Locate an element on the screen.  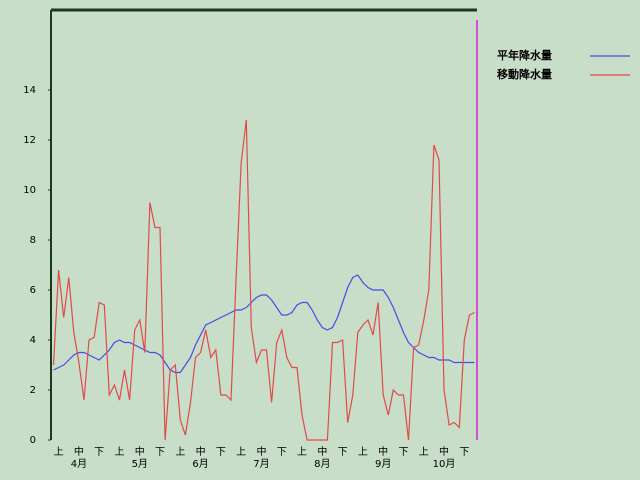
y-tick-label: 0 is located at coordinates (33, 440).